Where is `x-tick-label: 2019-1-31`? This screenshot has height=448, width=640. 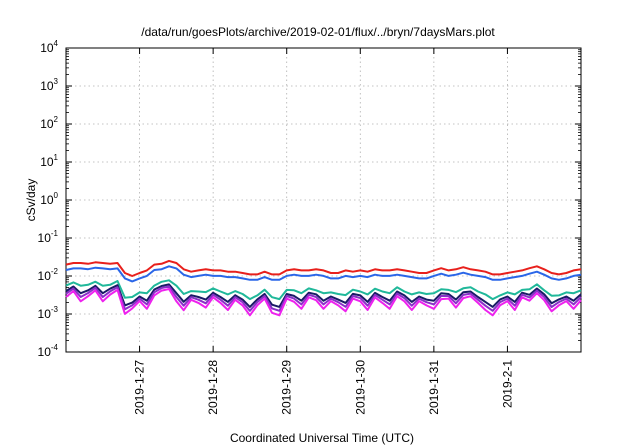
x-tick-label: 2019-1-31 is located at coordinates (434, 387).